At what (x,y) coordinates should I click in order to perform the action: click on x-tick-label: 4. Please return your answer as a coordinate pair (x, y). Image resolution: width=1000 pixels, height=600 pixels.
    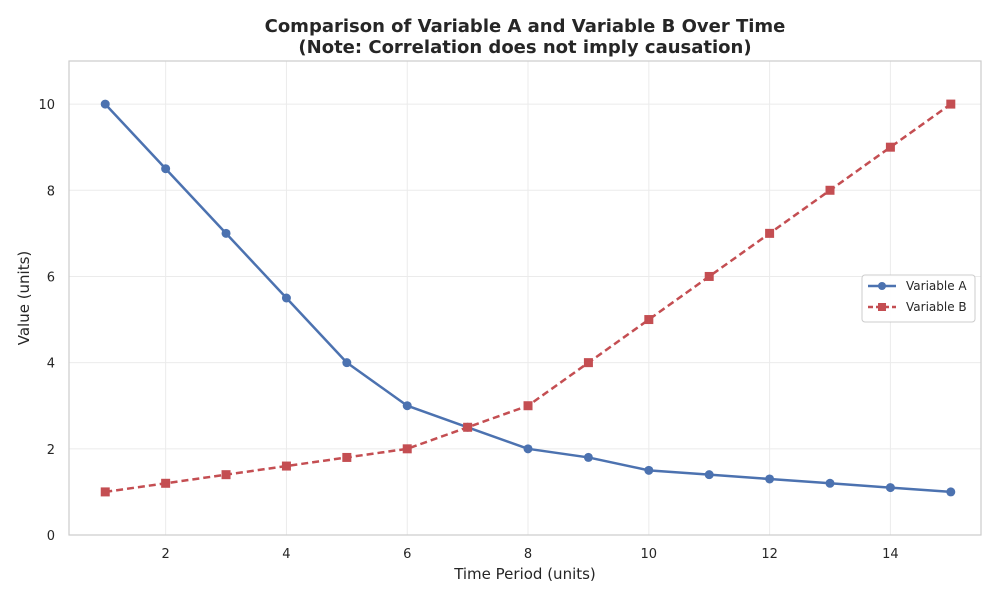
    Looking at the image, I should click on (286, 554).